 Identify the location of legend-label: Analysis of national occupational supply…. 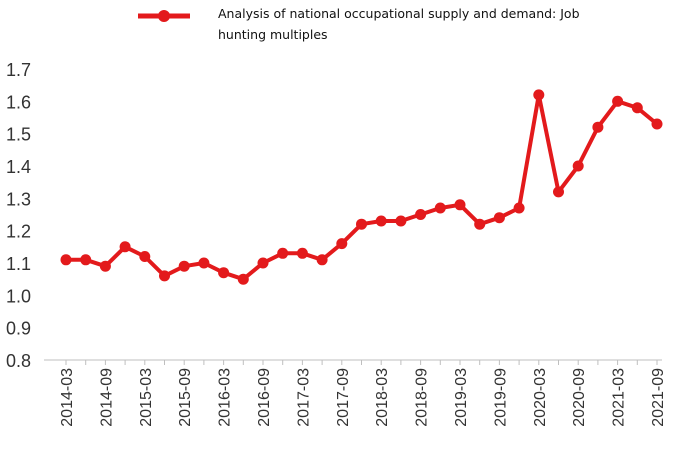
(399, 24).